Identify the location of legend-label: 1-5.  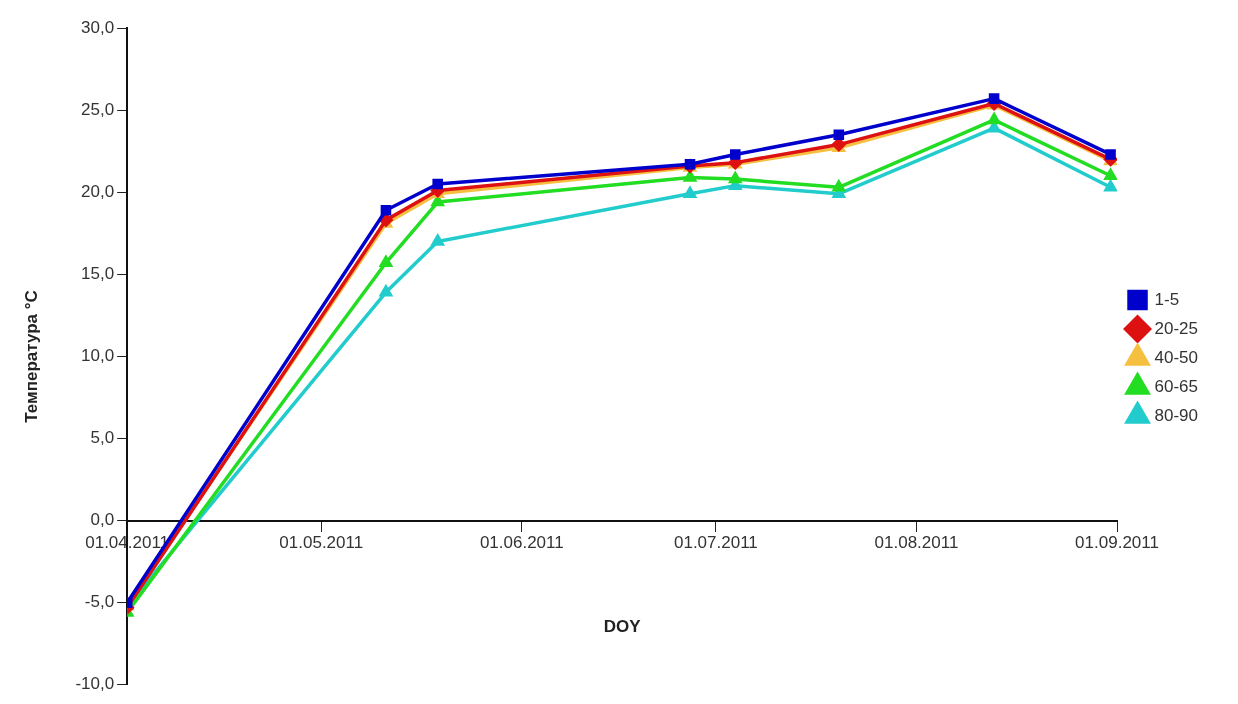
(1167, 299).